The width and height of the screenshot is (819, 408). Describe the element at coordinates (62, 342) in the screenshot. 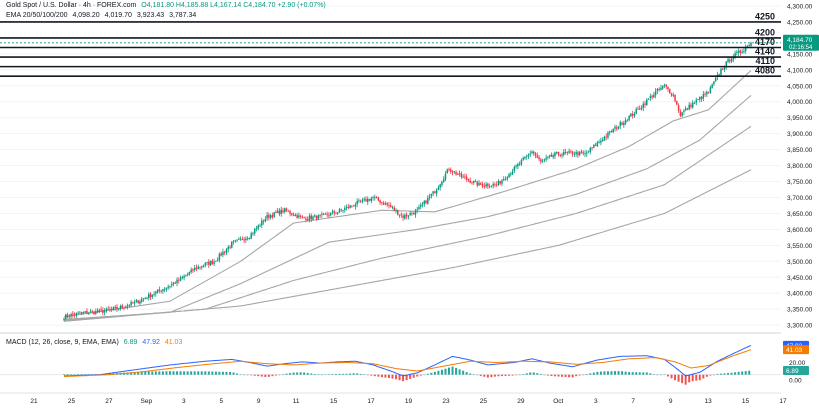

I see `macd-label: MACD (12, 26, close, 9, EMA, EMA)` at that location.